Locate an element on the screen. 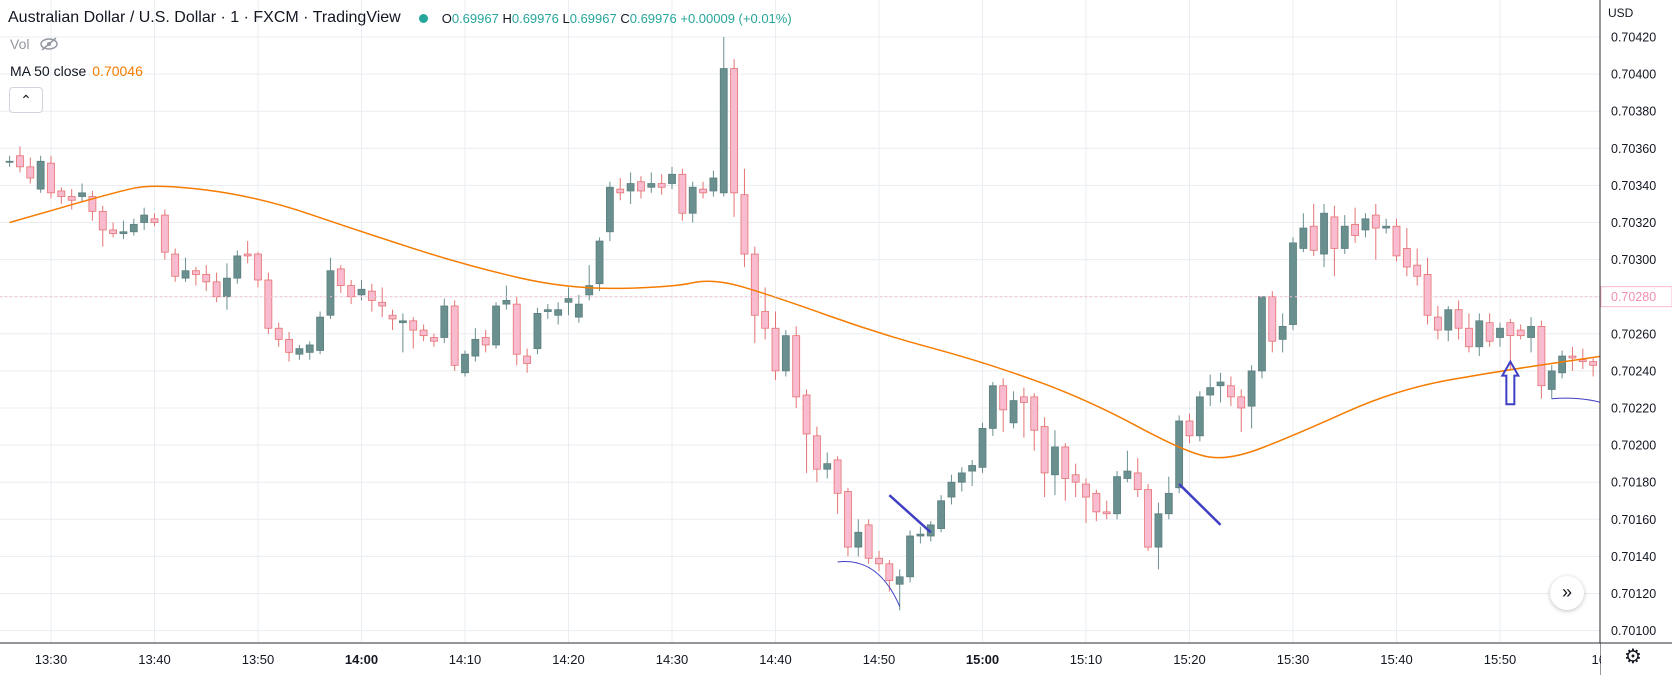 This screenshot has width=1672, height=675. y-tick-label: 0.70400 is located at coordinates (1633, 75).